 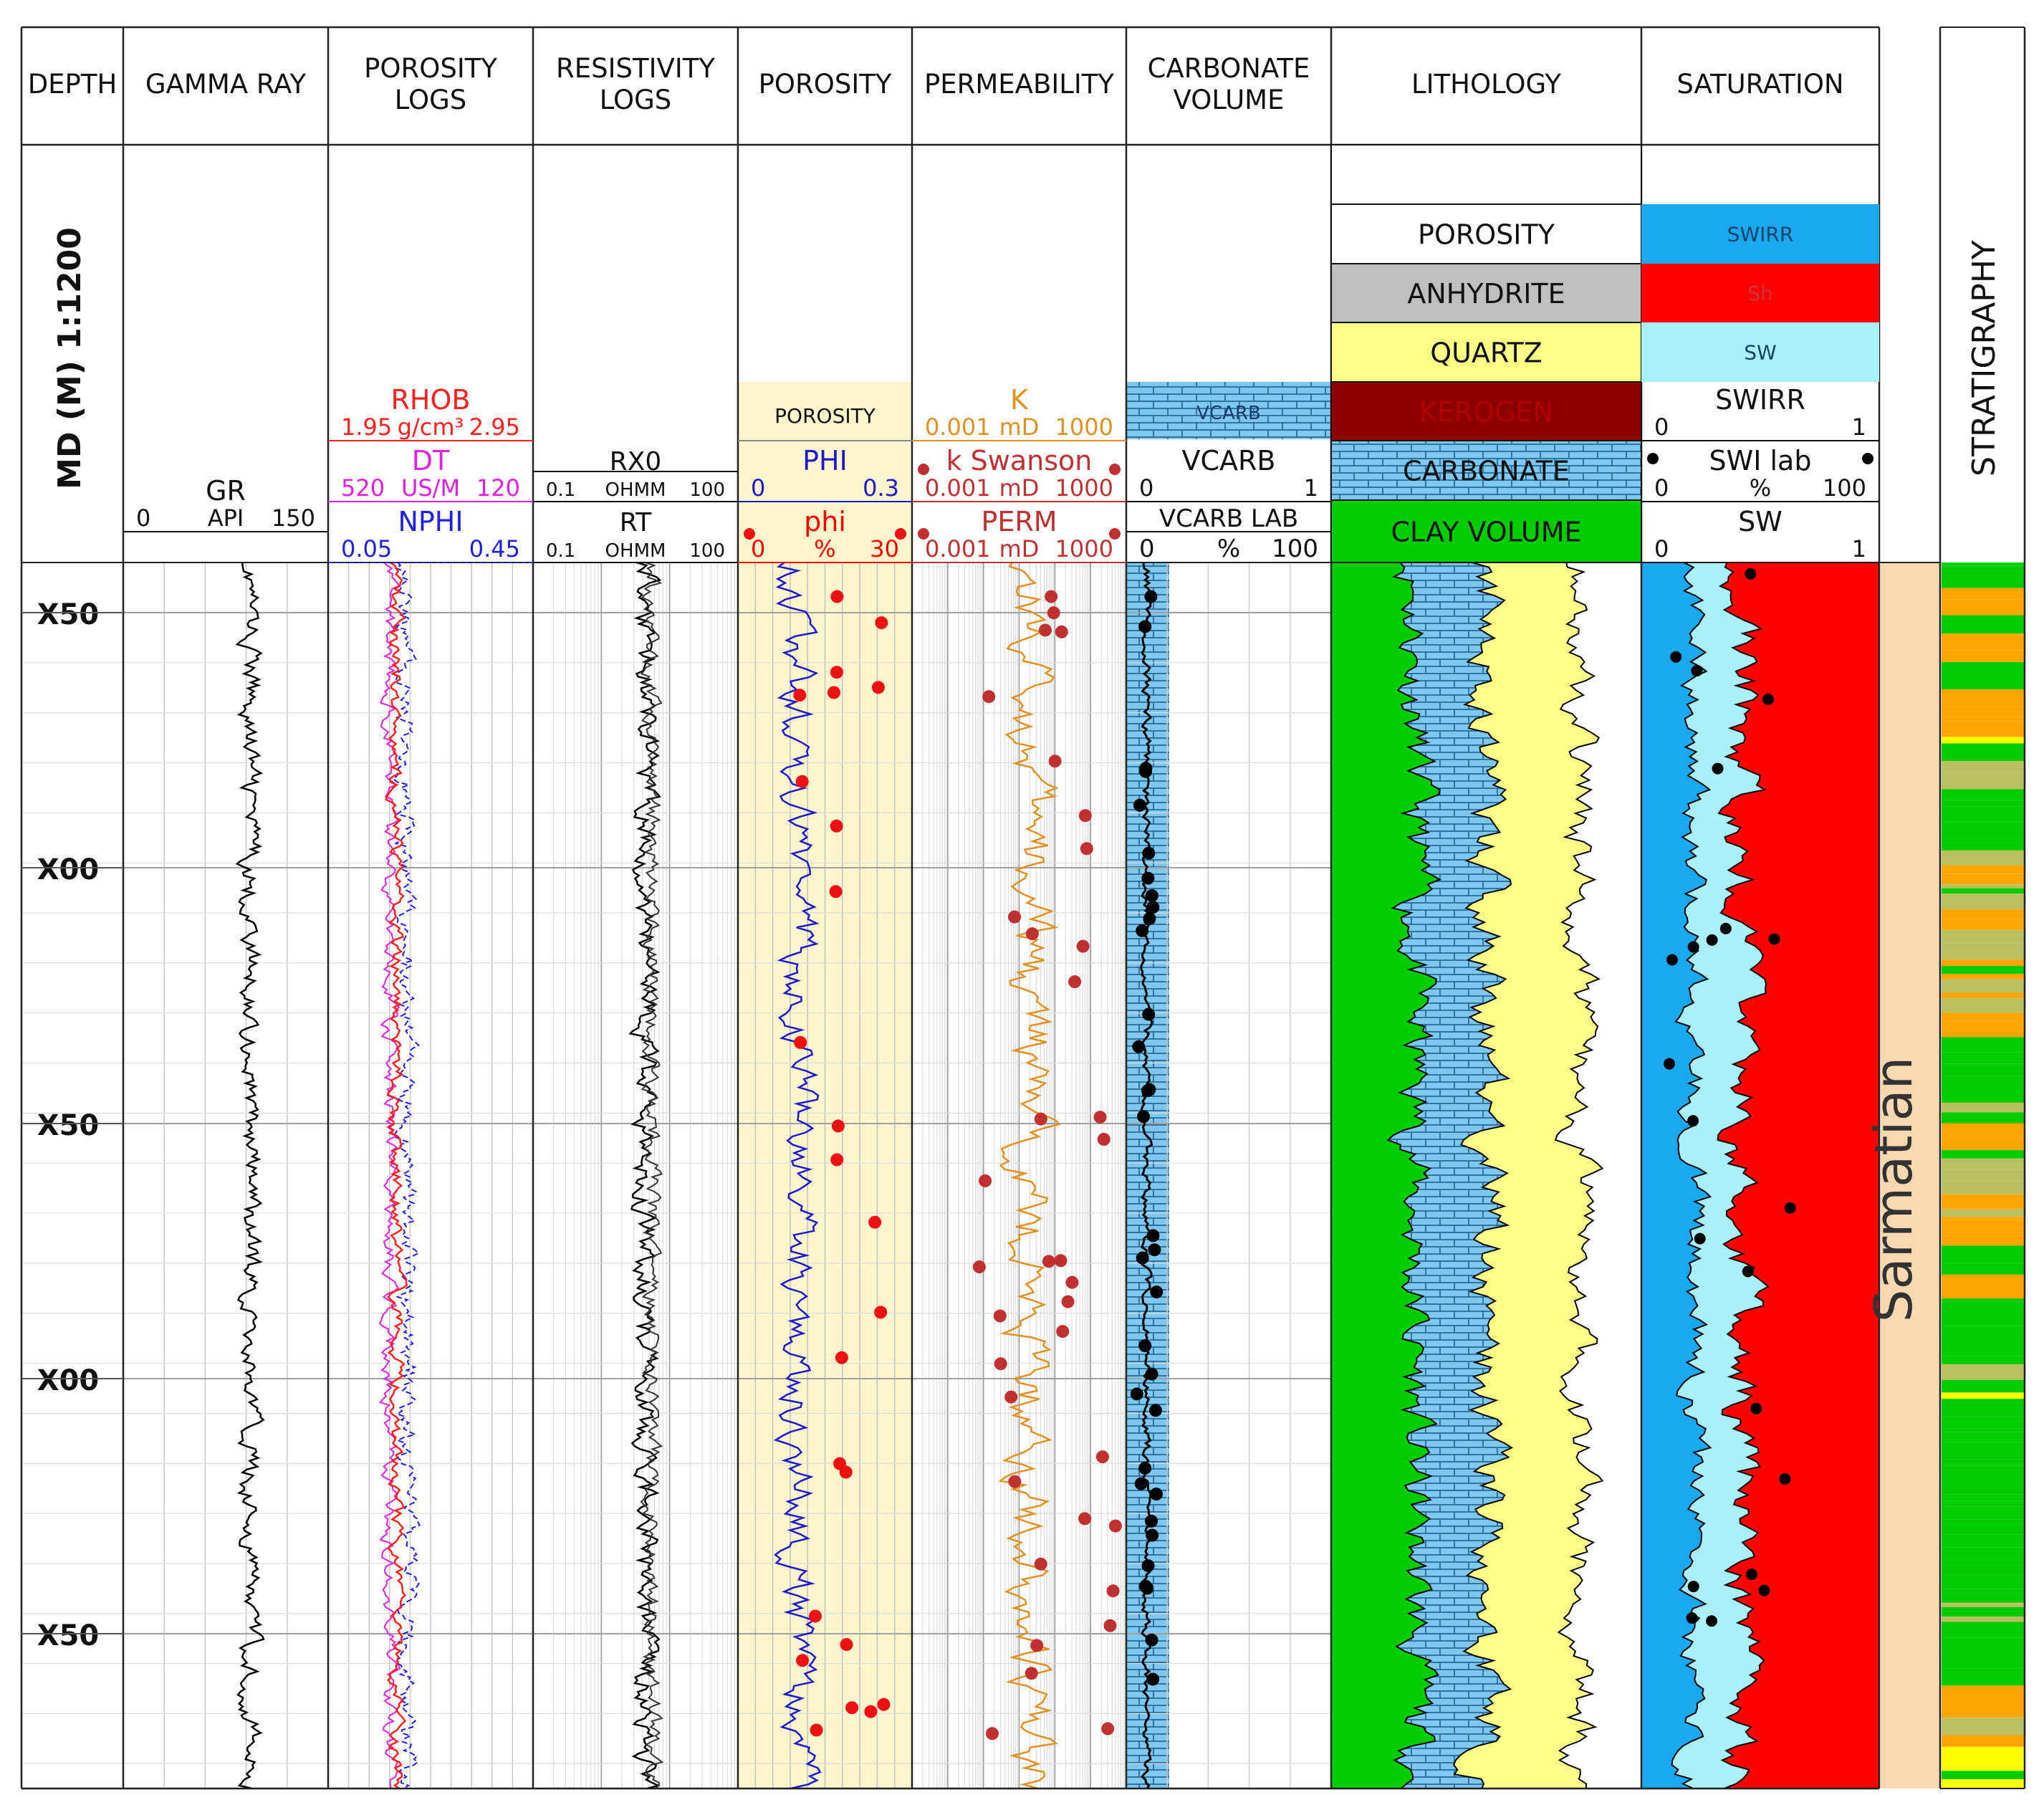 What do you see at coordinates (431, 488) in the screenshot?
I see `scale-unit: US/M` at bounding box center [431, 488].